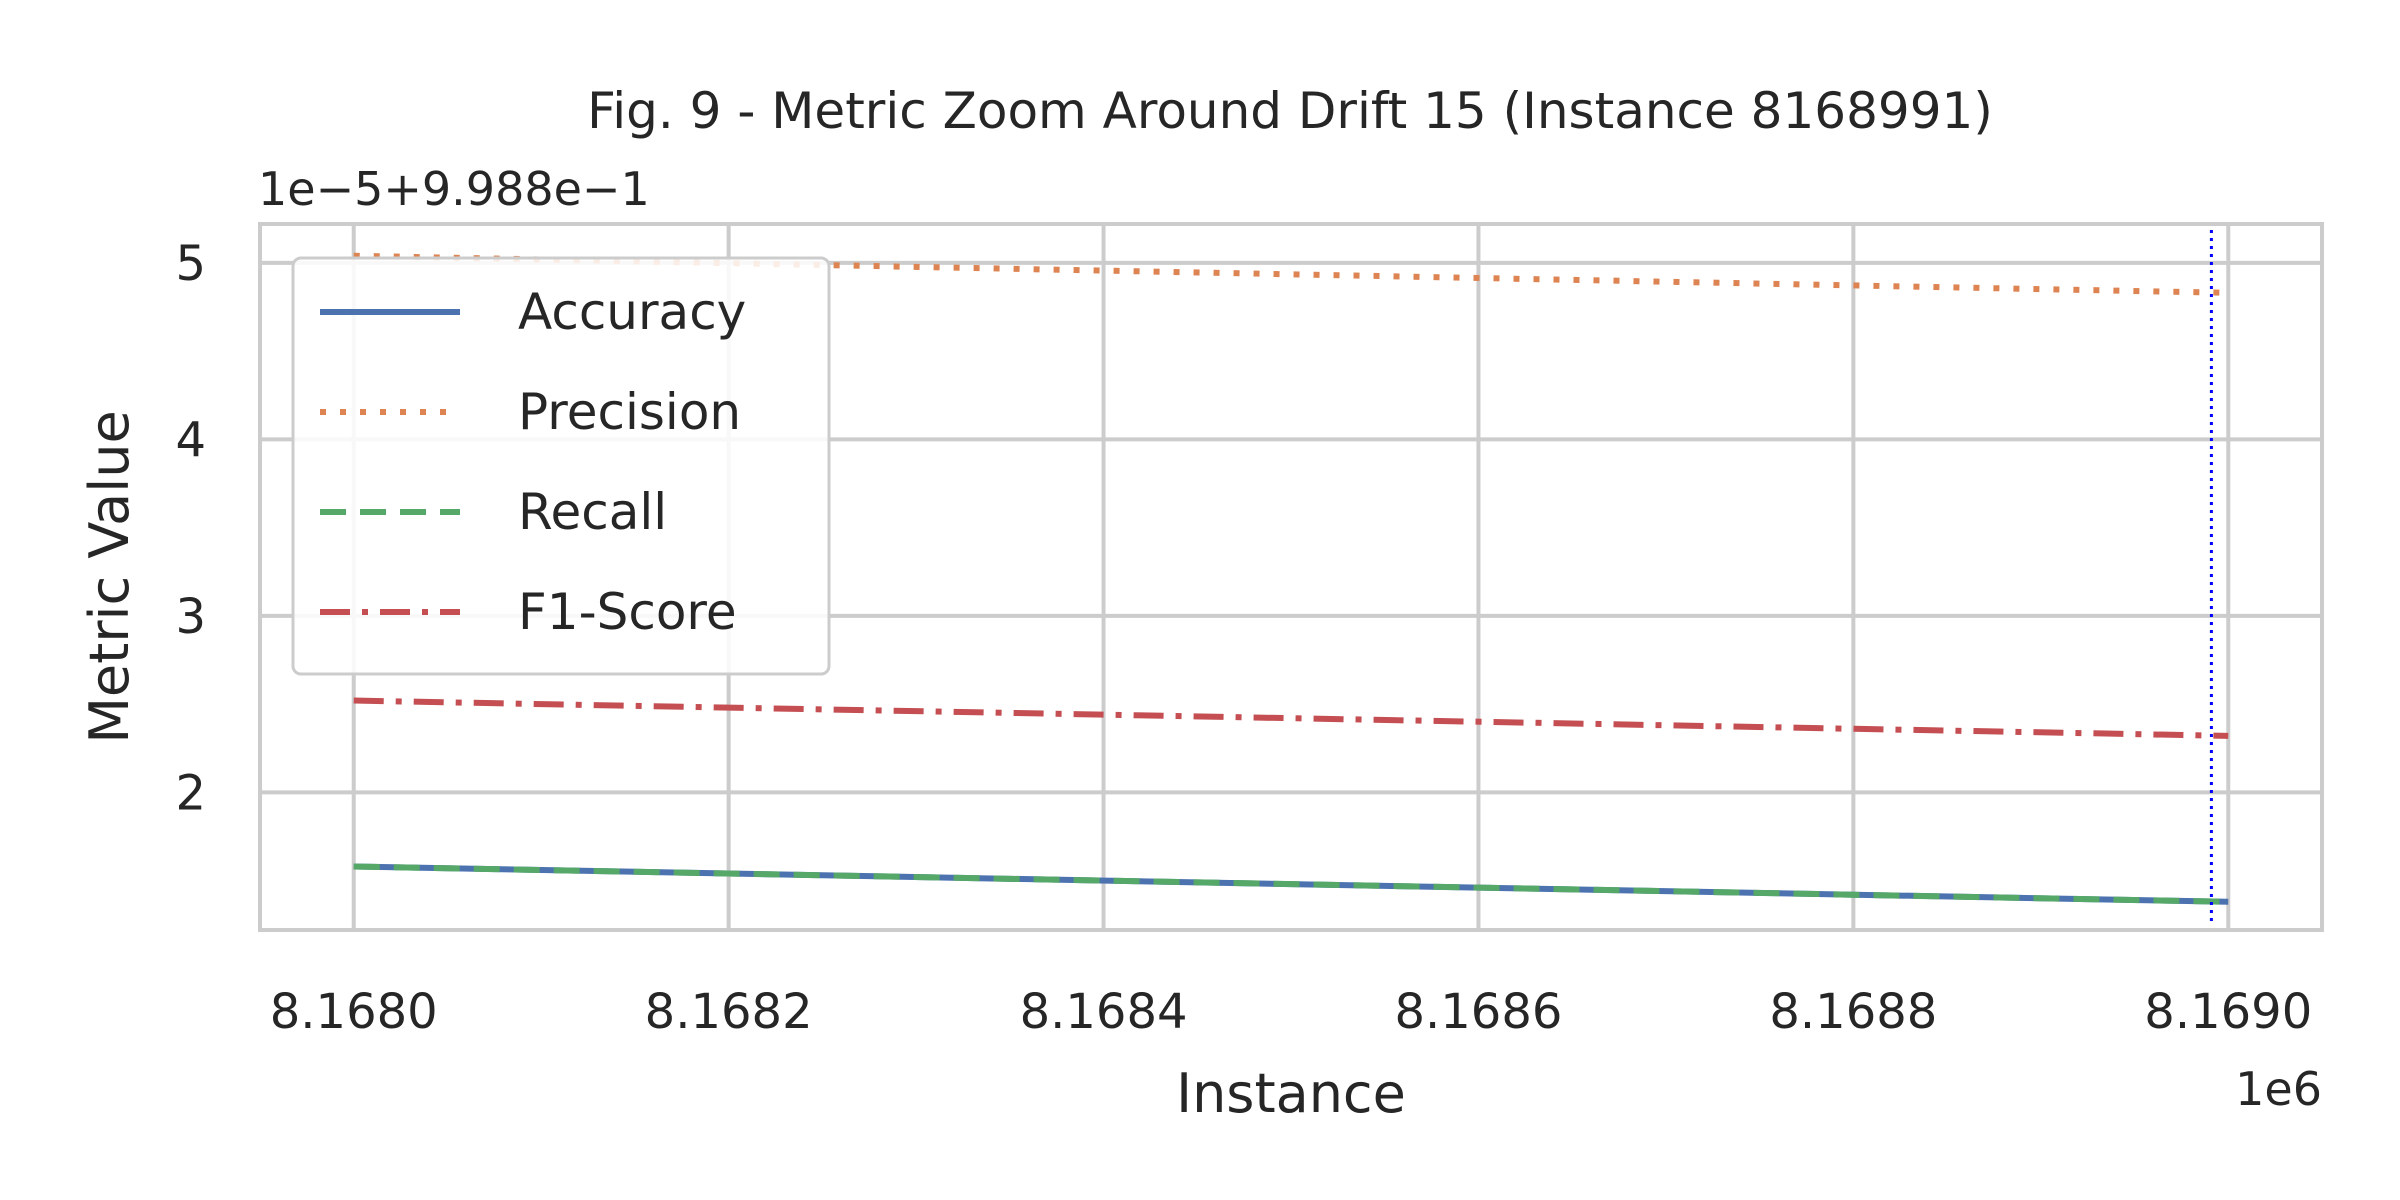 The height and width of the screenshot is (1200, 2400). What do you see at coordinates (109, 576) in the screenshot?
I see `y-axis-label: Metric Value` at bounding box center [109, 576].